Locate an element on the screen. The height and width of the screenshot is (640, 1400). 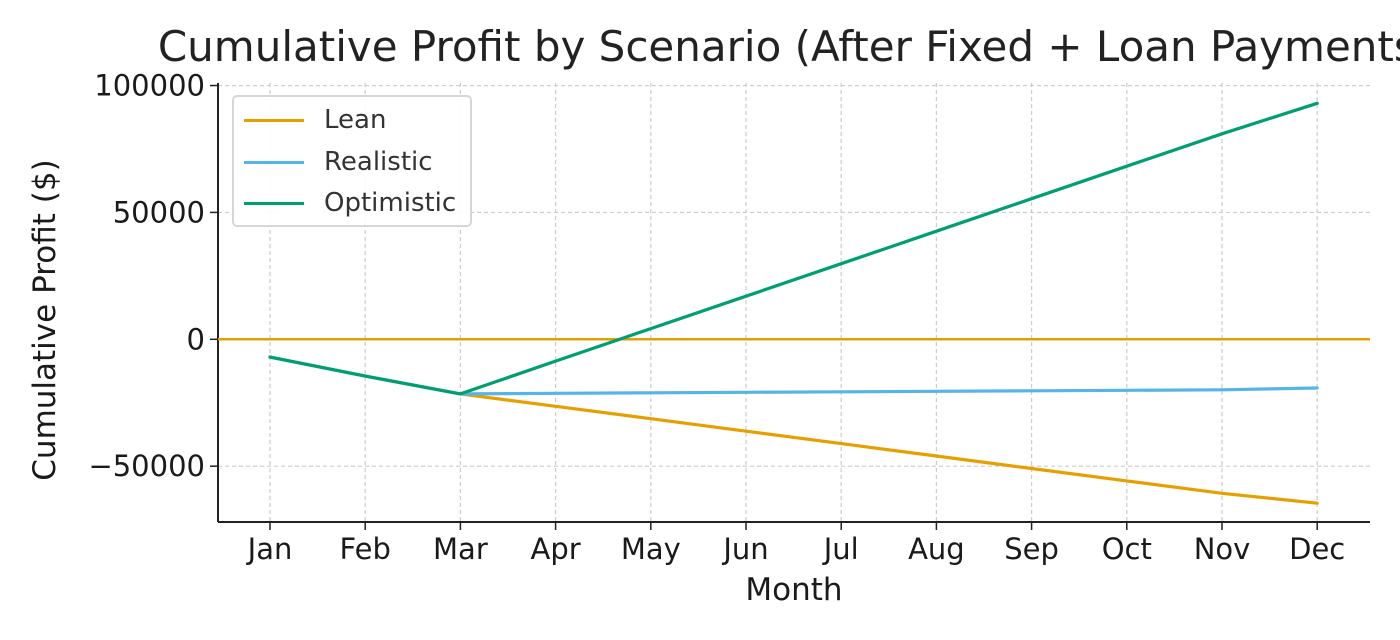
x-tick-label: May is located at coordinates (651, 549).